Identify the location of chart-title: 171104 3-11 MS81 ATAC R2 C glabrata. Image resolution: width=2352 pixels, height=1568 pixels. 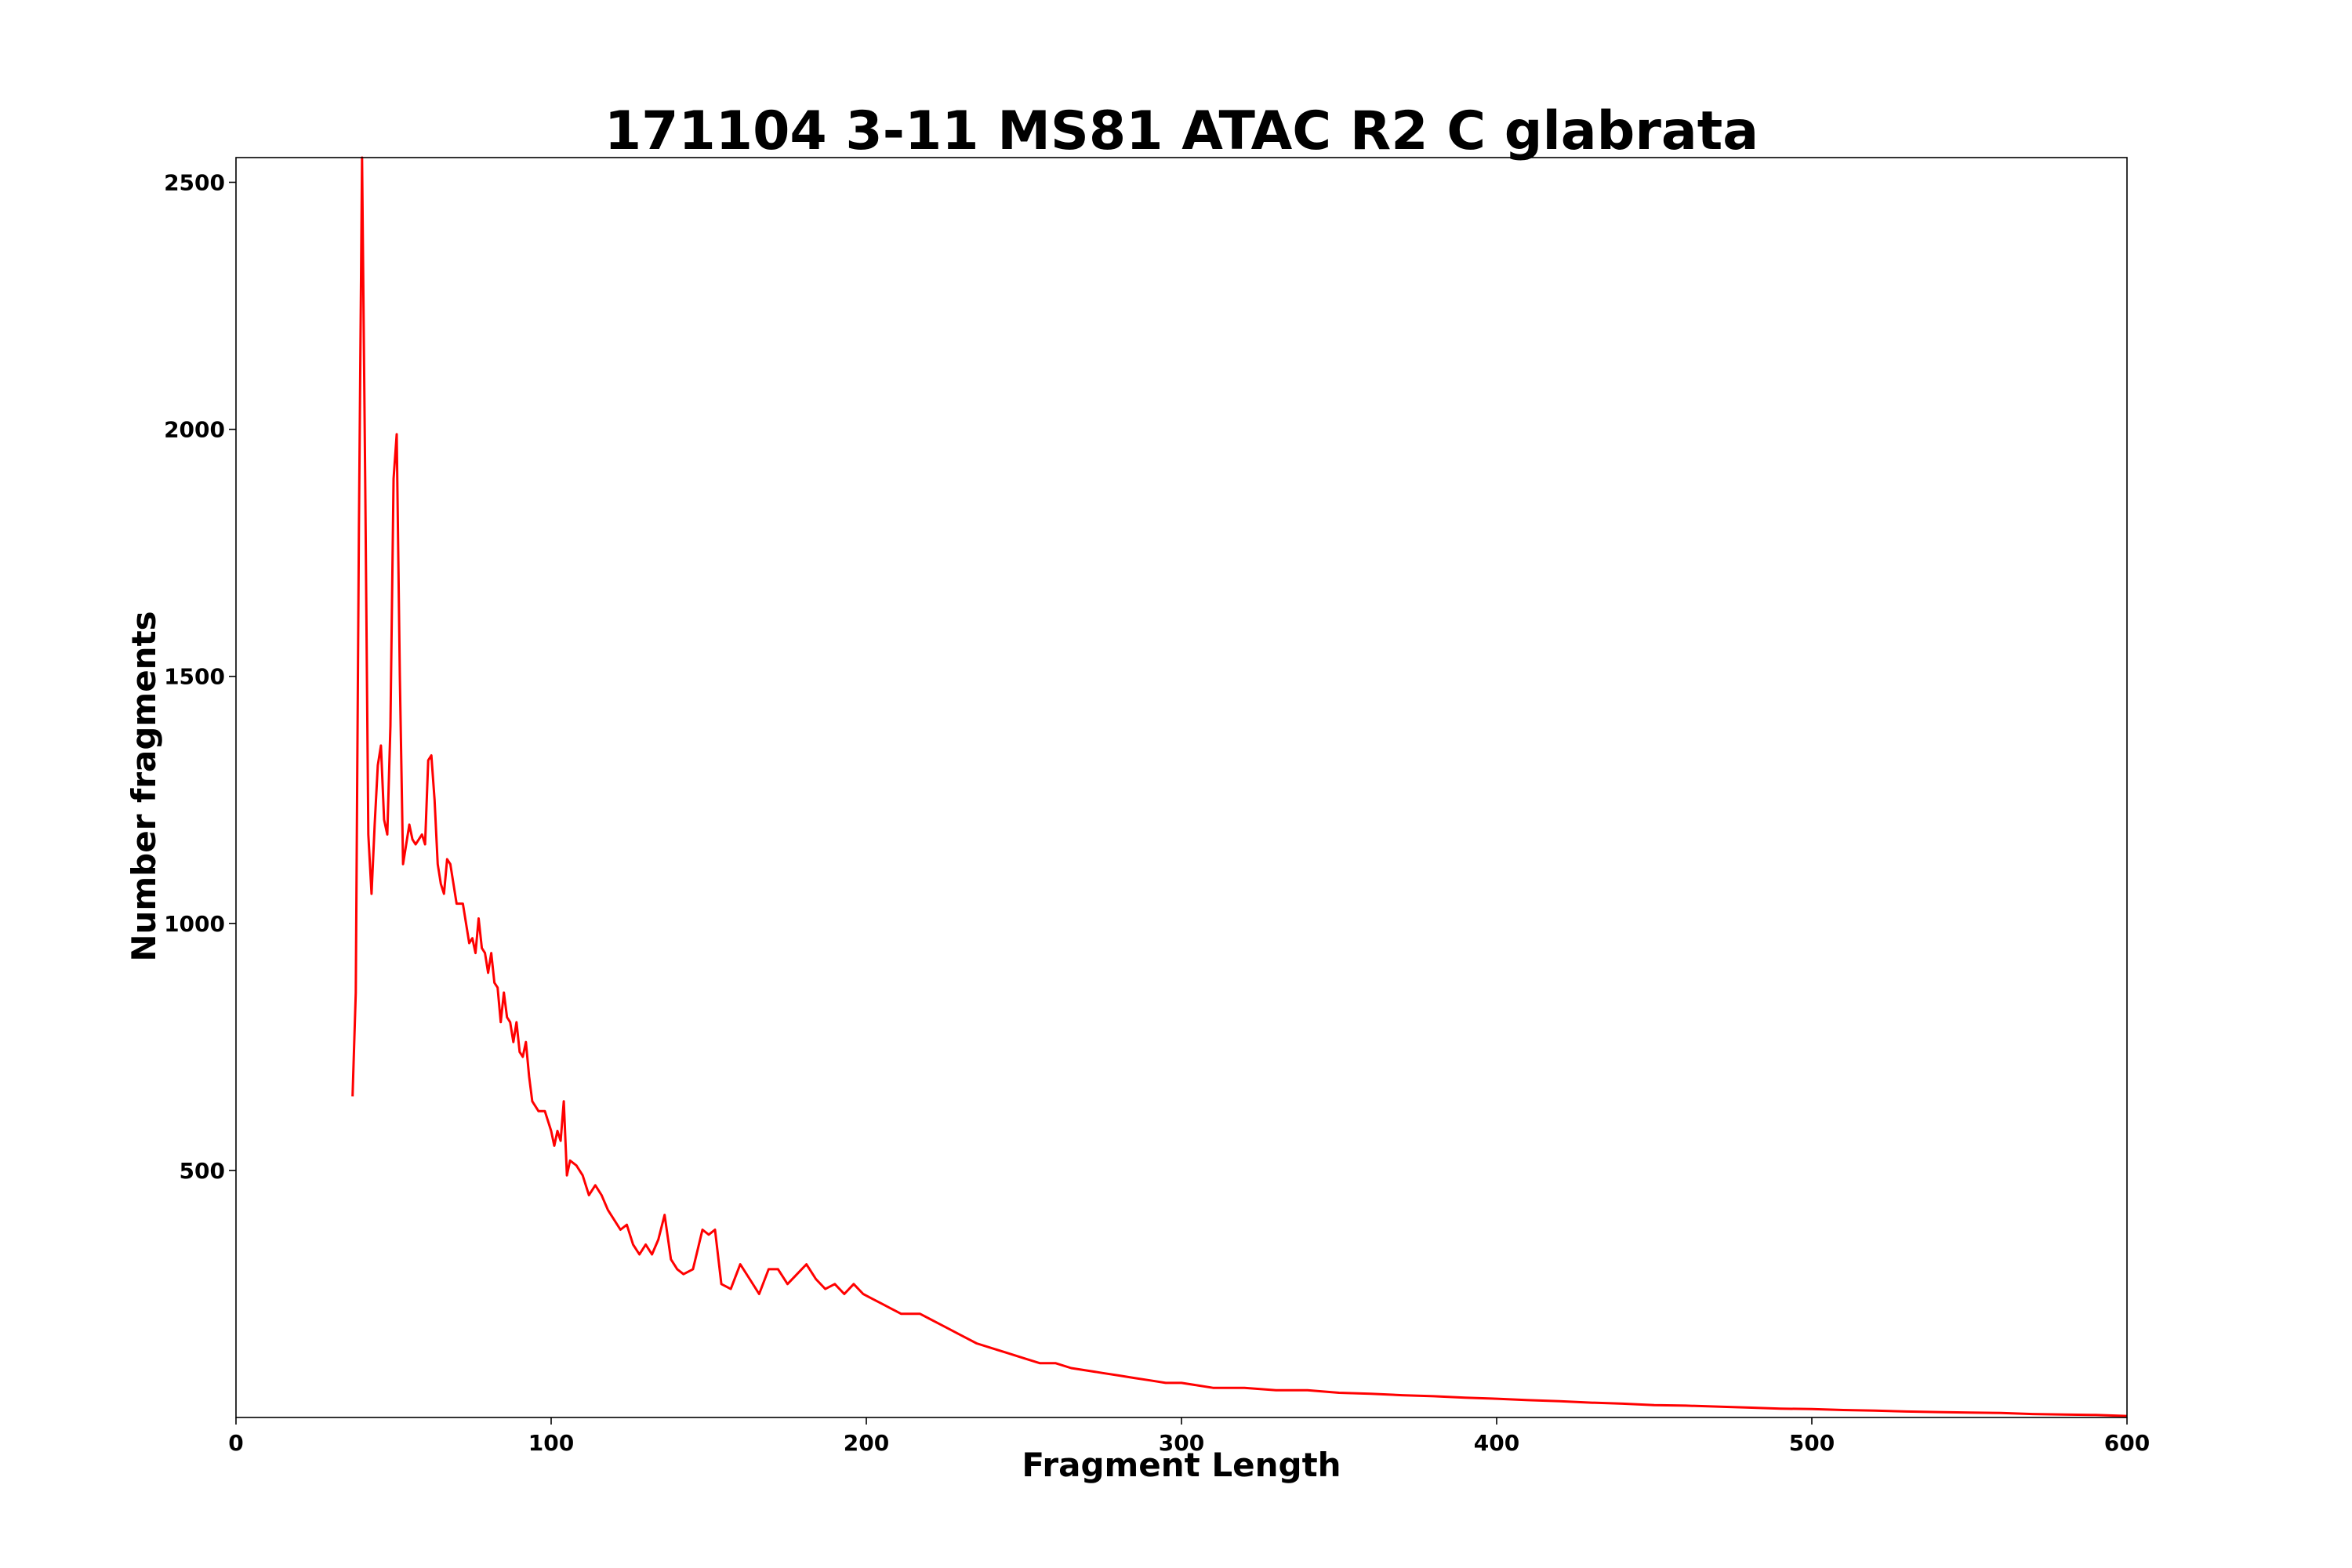
(1181, 131).